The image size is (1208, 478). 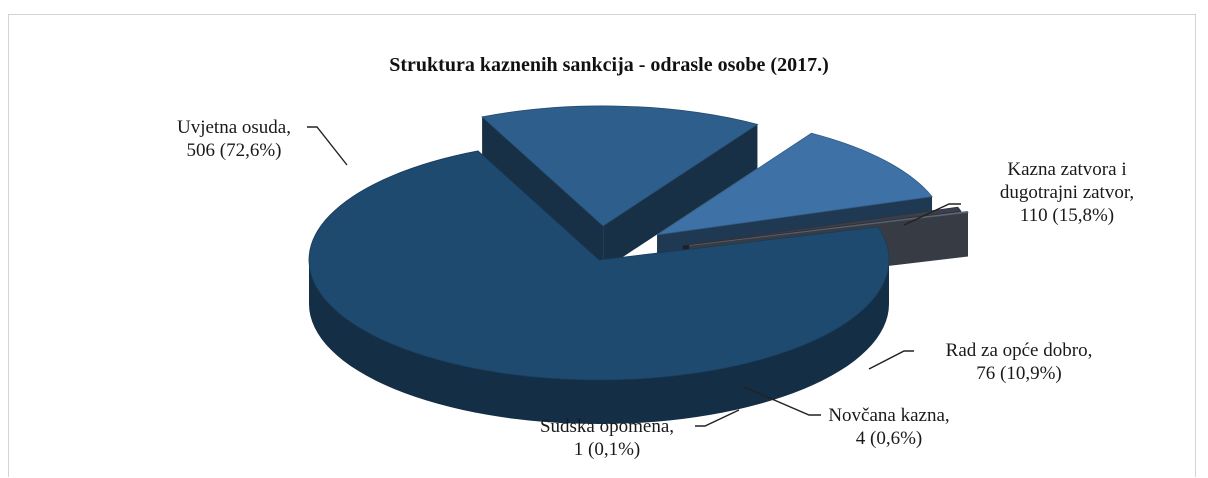 I want to click on slice-label-line-2-1: 76 (10,9%), so click(x=1018, y=373).